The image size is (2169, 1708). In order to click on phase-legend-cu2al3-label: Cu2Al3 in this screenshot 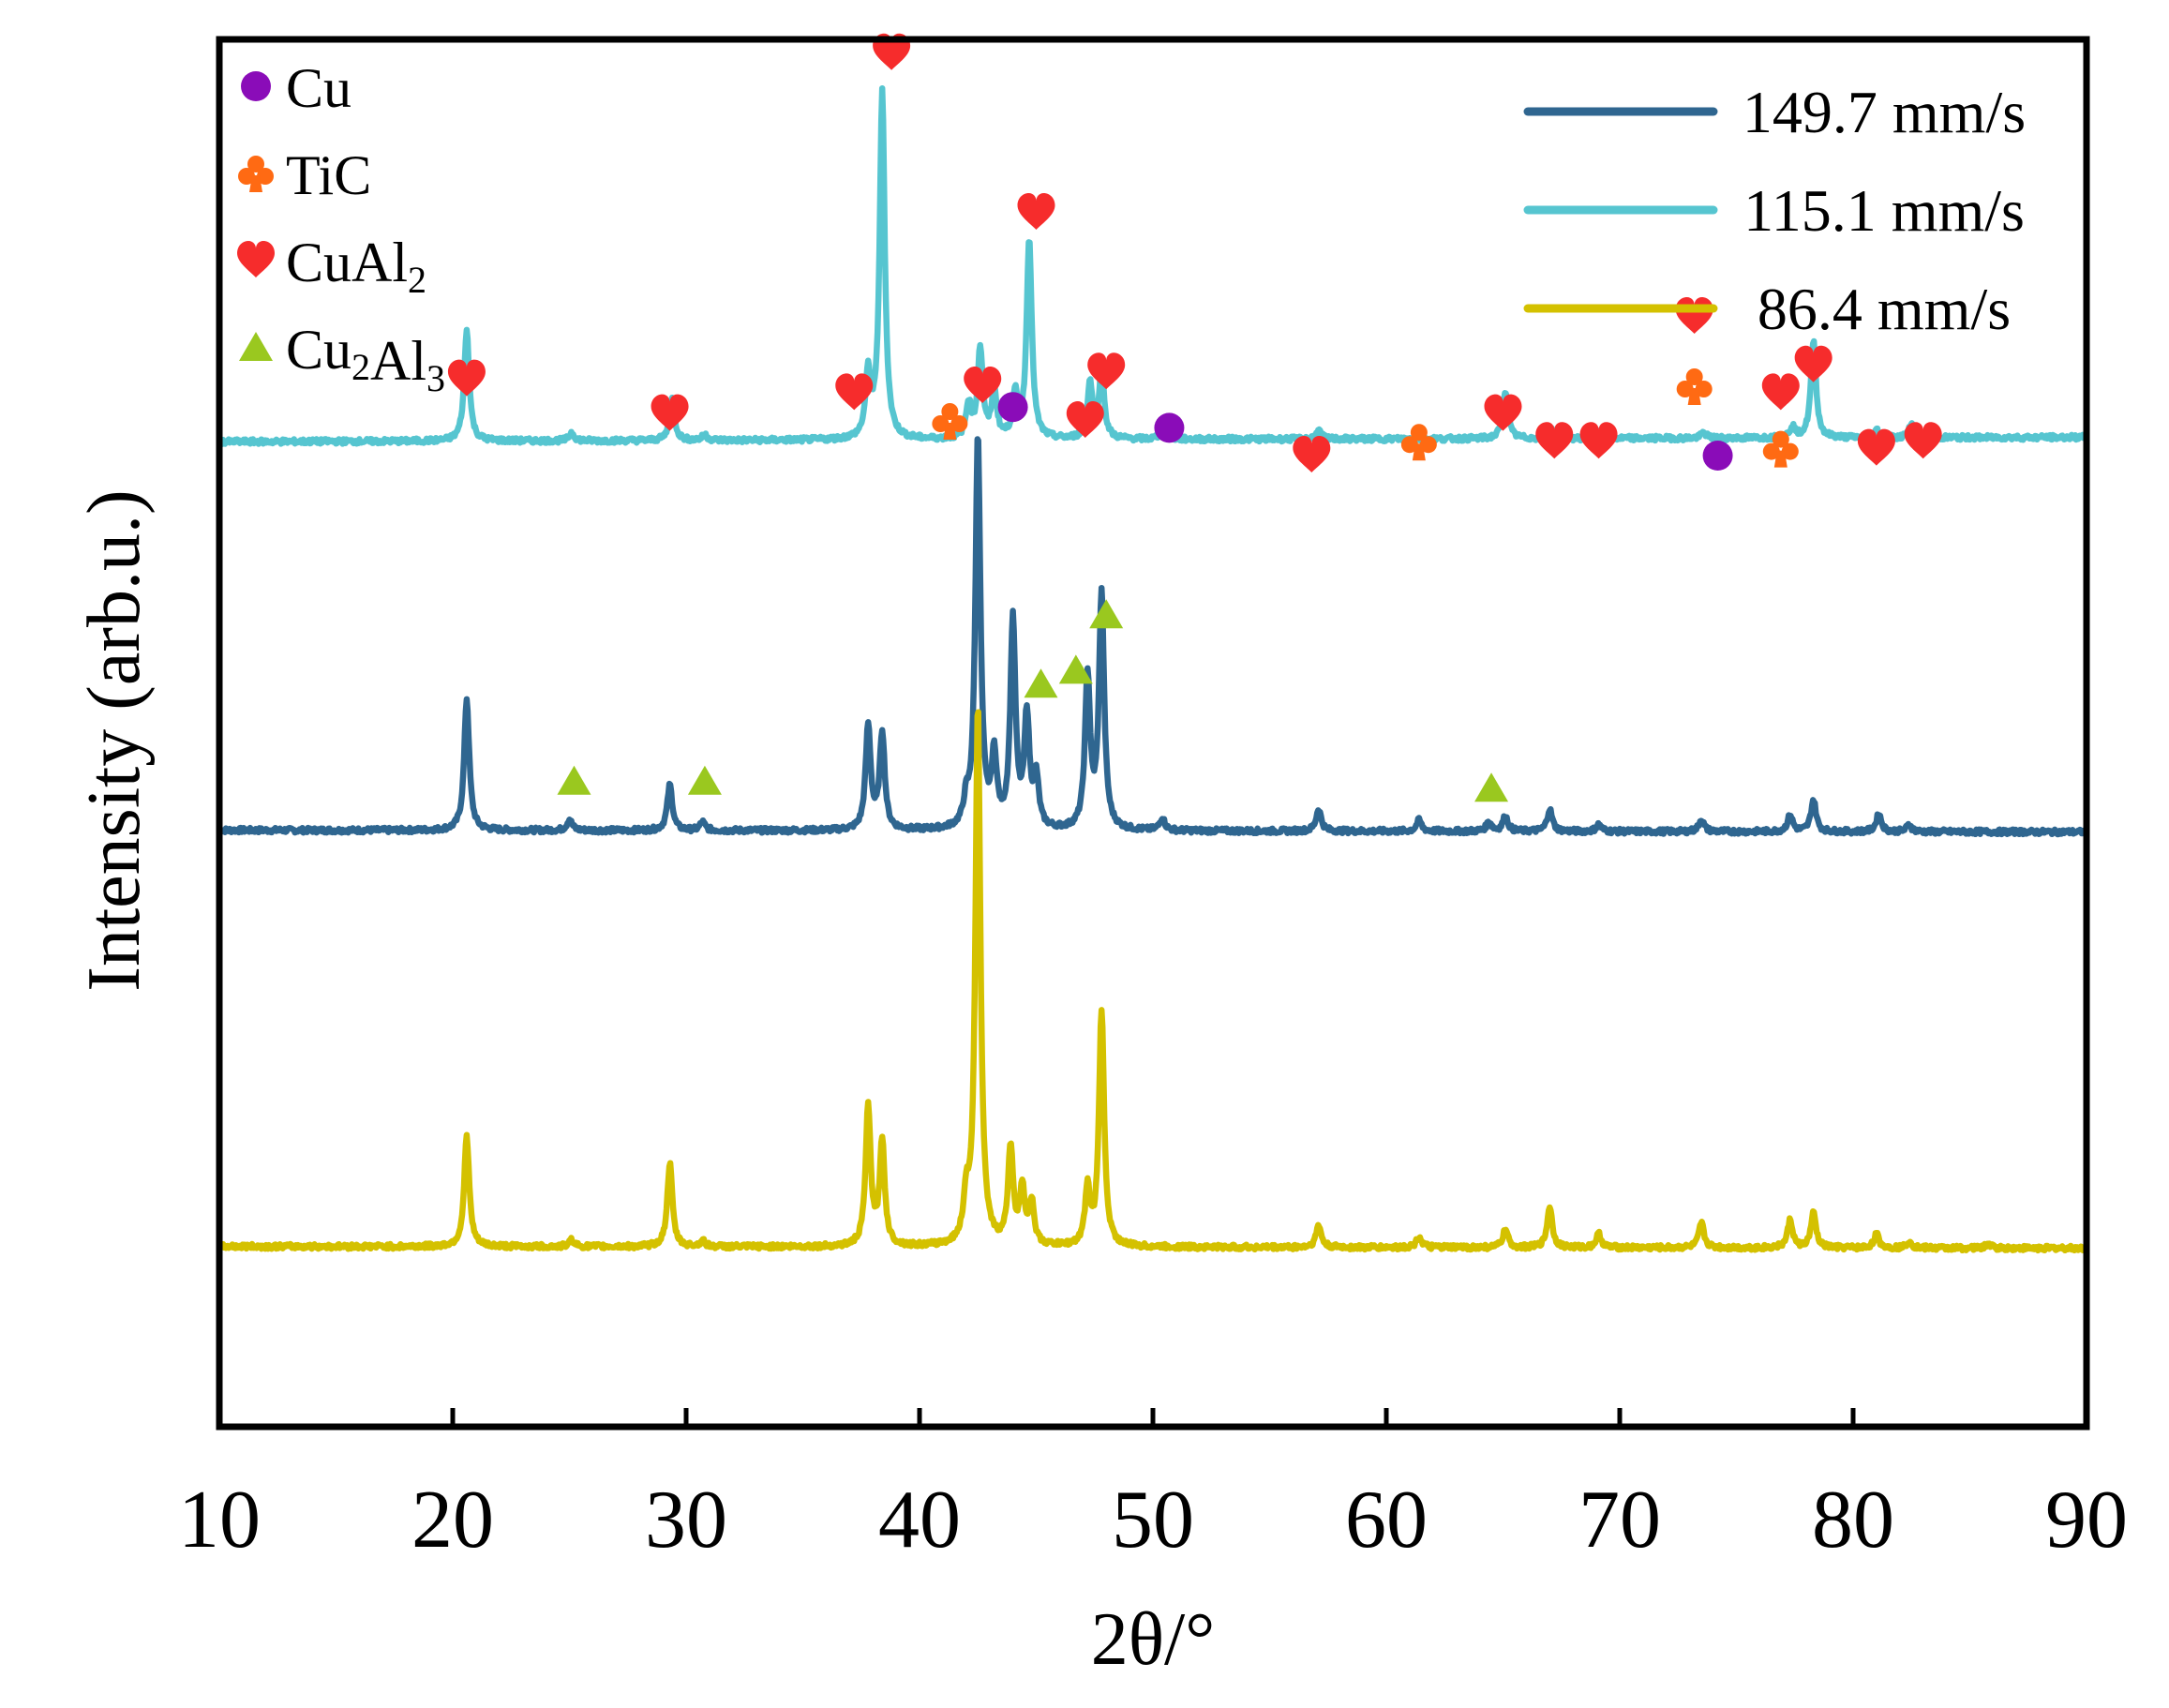, I will do `click(365, 359)`.